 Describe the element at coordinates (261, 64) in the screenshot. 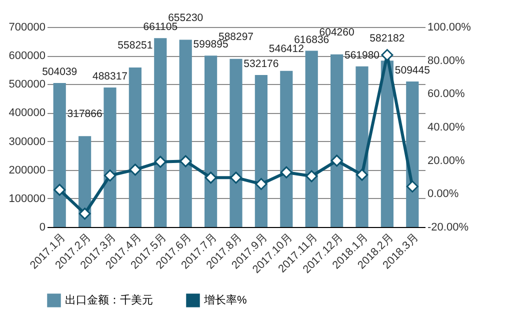

I see `data-label: 532176` at that location.